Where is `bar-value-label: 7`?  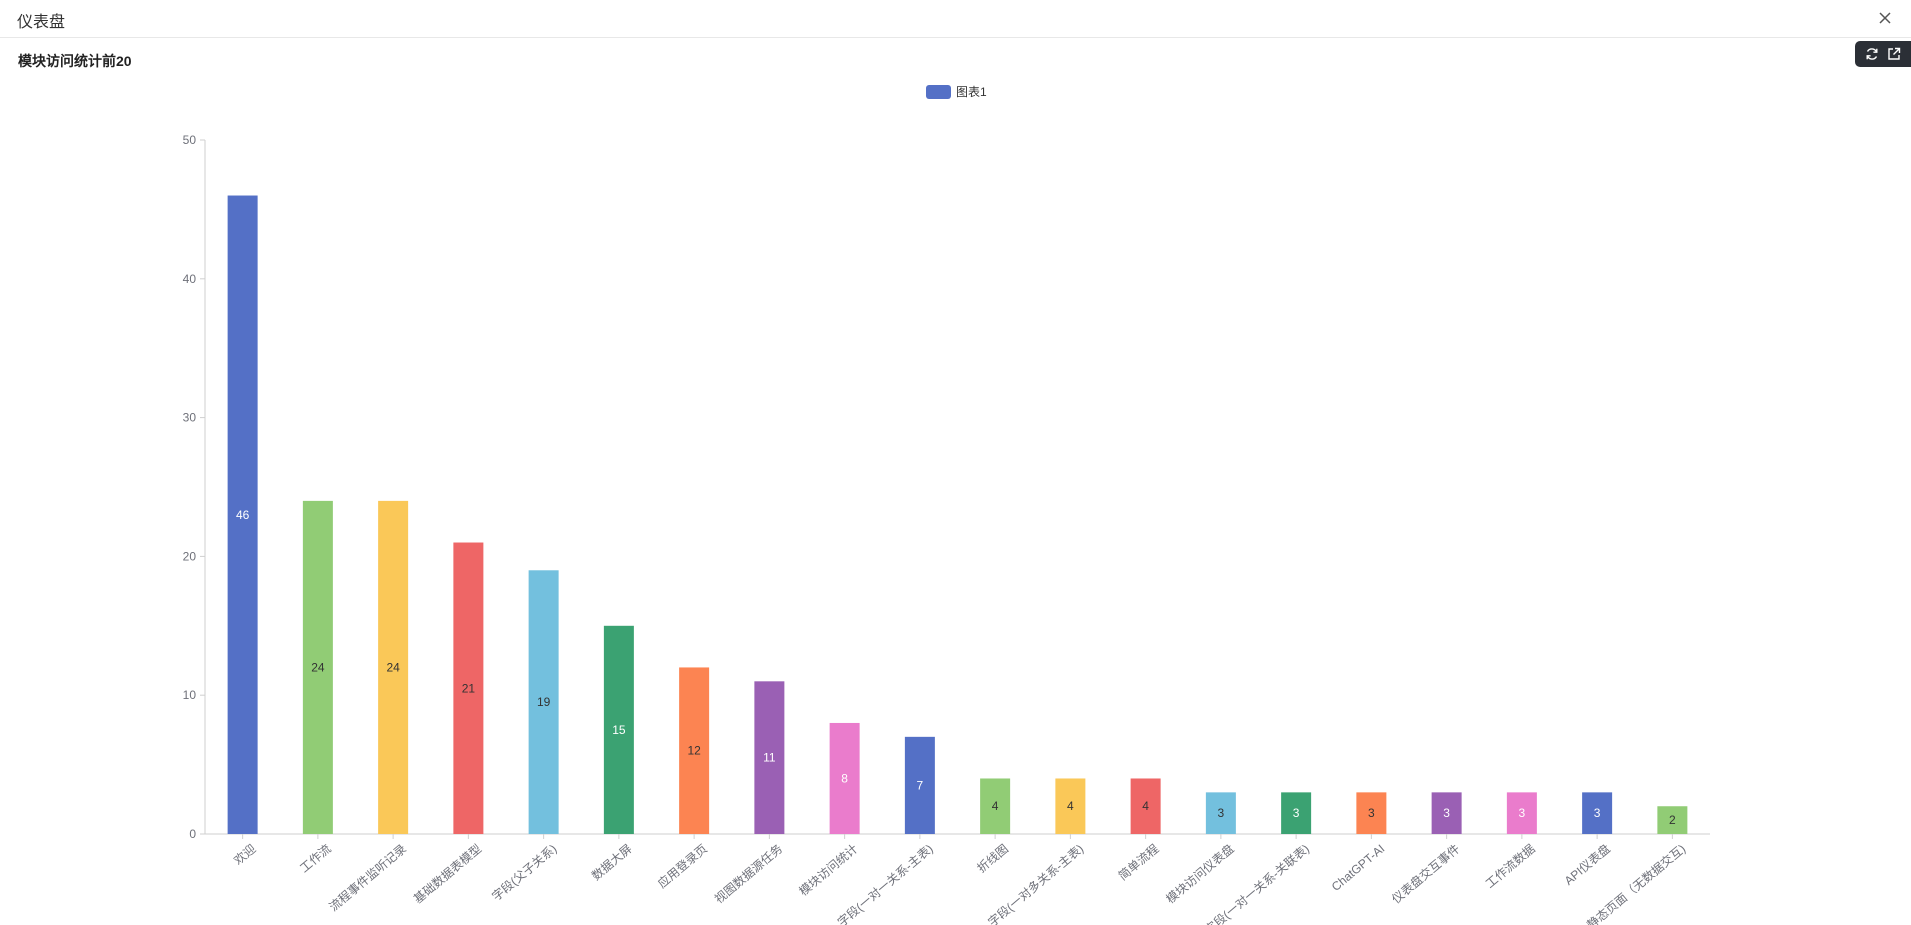 bar-value-label: 7 is located at coordinates (920, 785).